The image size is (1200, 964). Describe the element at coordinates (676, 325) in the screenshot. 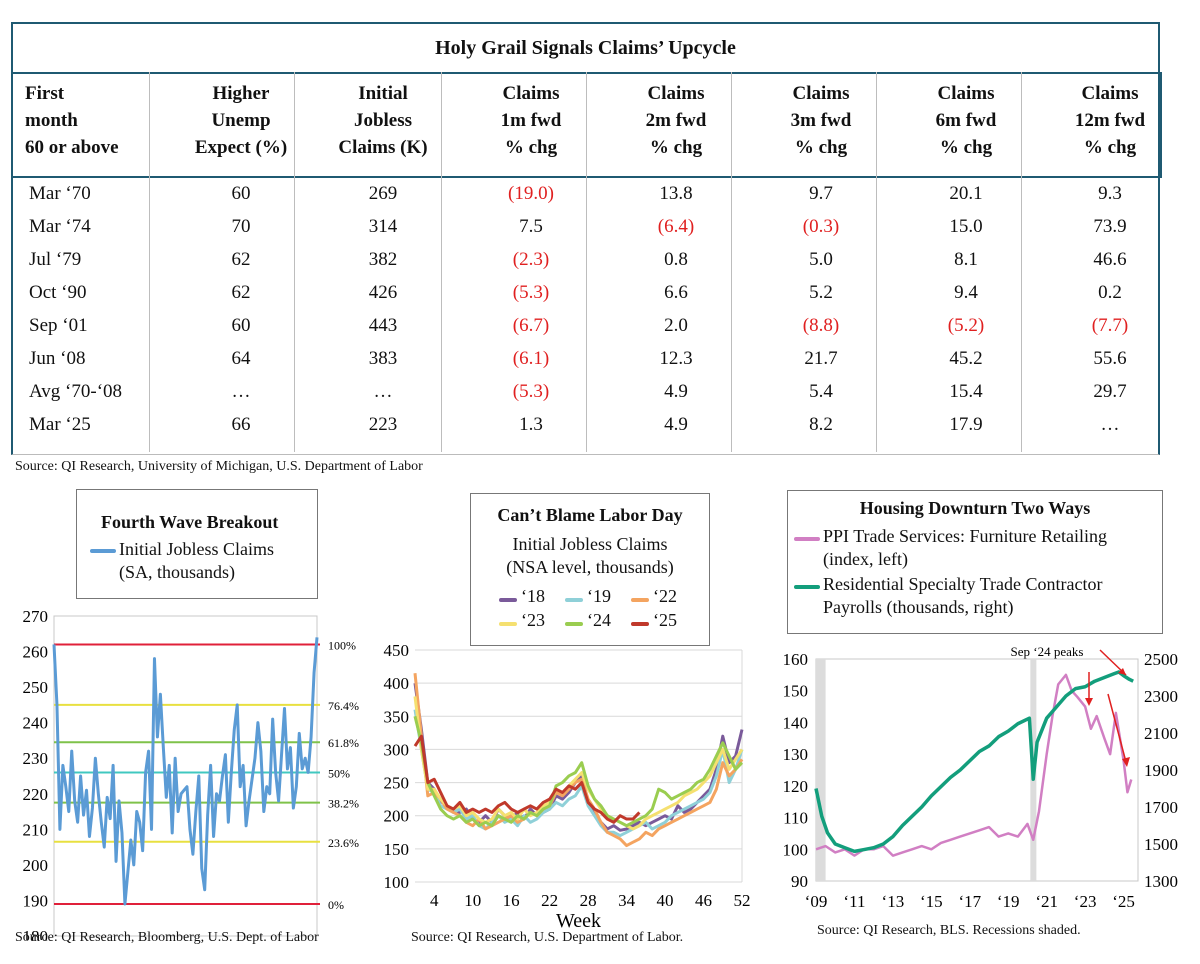

I see `table-cell: 2.0` at that location.